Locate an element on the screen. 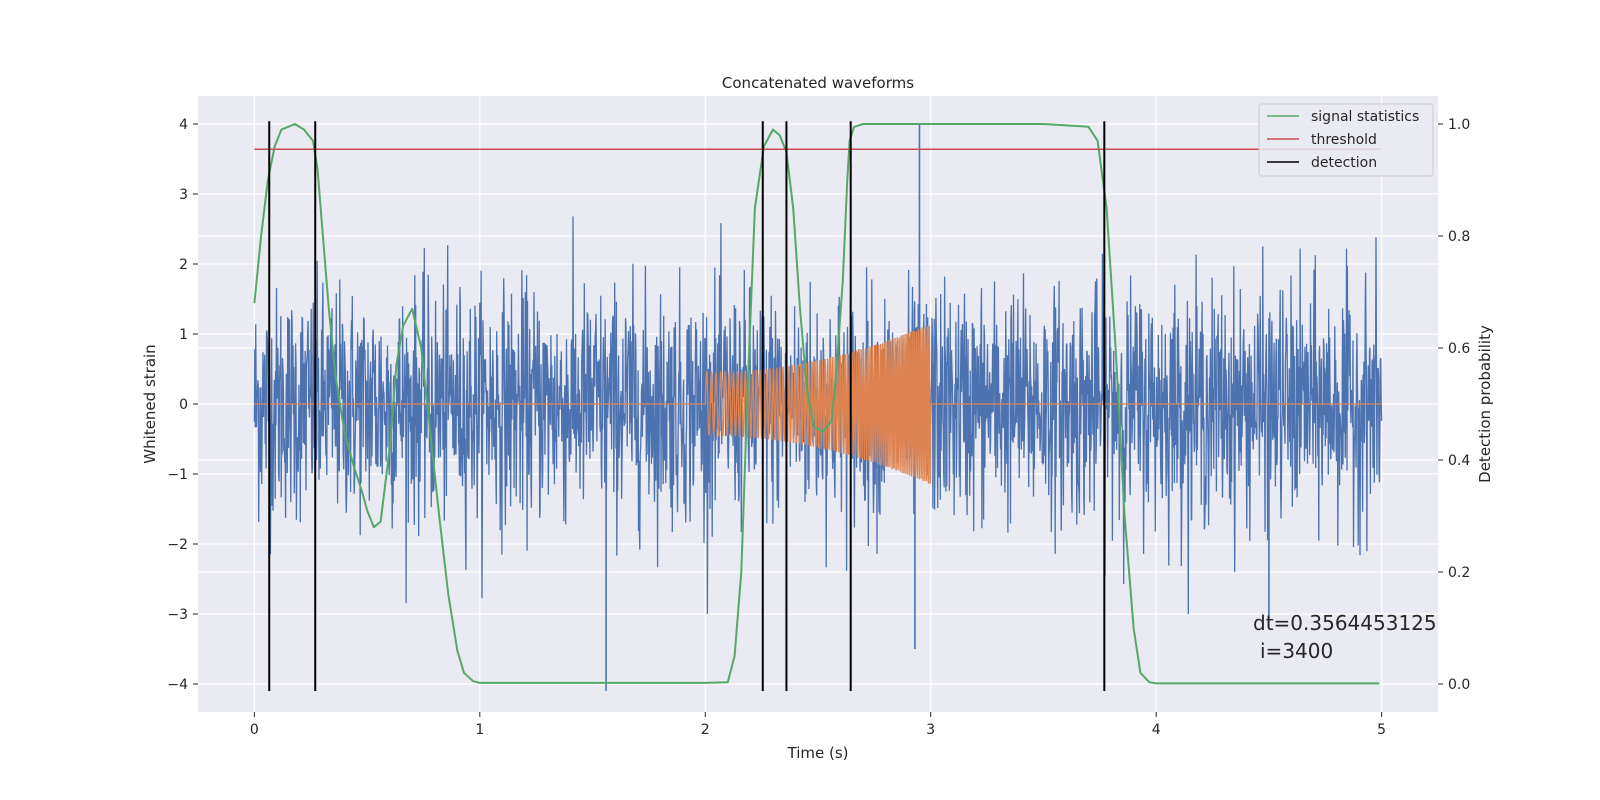  legend-box is located at coordinates (1346, 140).